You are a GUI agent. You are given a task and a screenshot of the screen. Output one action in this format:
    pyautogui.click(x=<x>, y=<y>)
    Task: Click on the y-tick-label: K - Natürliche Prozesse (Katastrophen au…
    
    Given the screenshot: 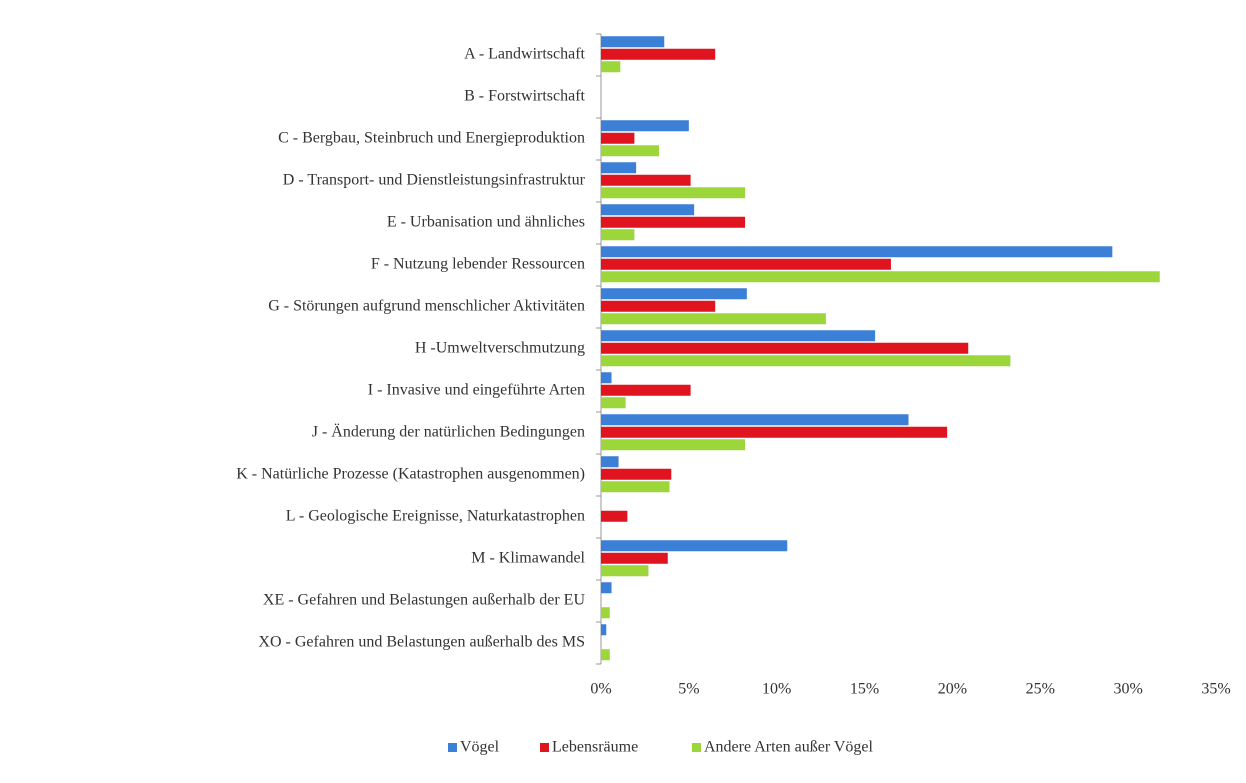 What is the action you would take?
    pyautogui.click(x=410, y=474)
    